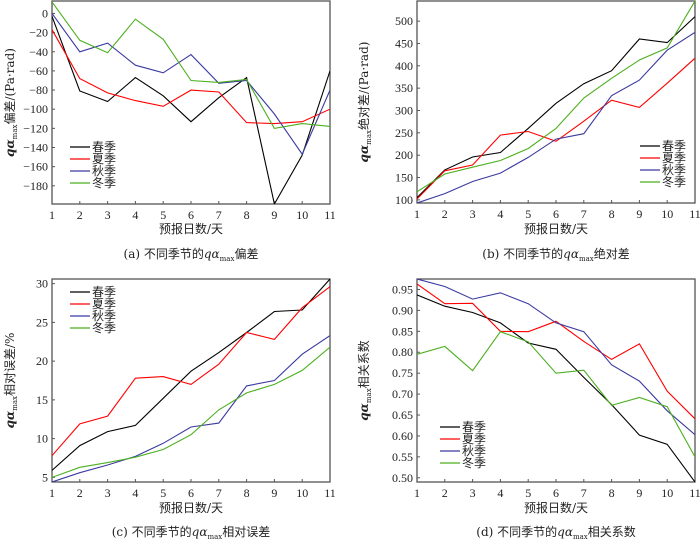 This screenshot has height=544, width=700. Describe the element at coordinates (191, 254) in the screenshot. I see `chart-caption: (a) 不同季节的qαmax偏差` at that location.